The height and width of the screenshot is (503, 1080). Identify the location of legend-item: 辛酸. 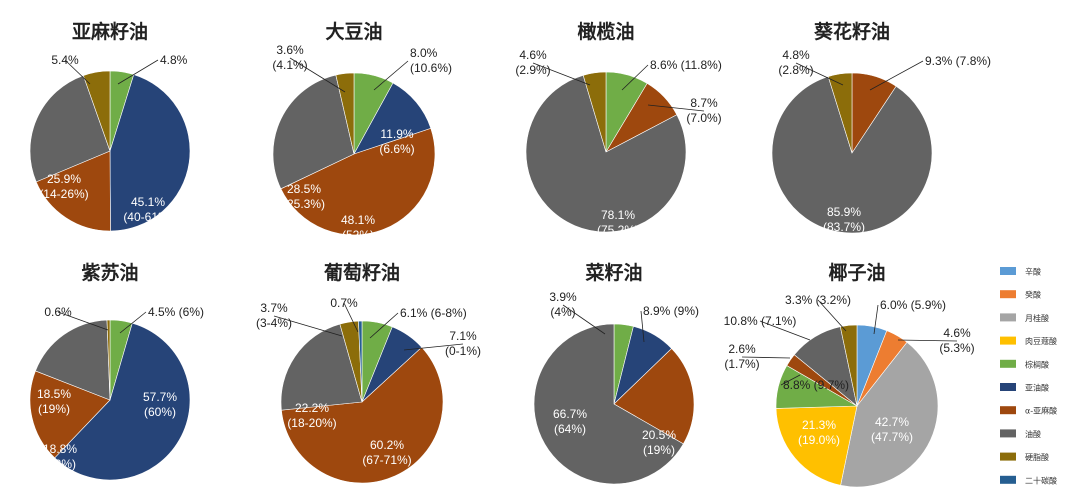
(1020, 272).